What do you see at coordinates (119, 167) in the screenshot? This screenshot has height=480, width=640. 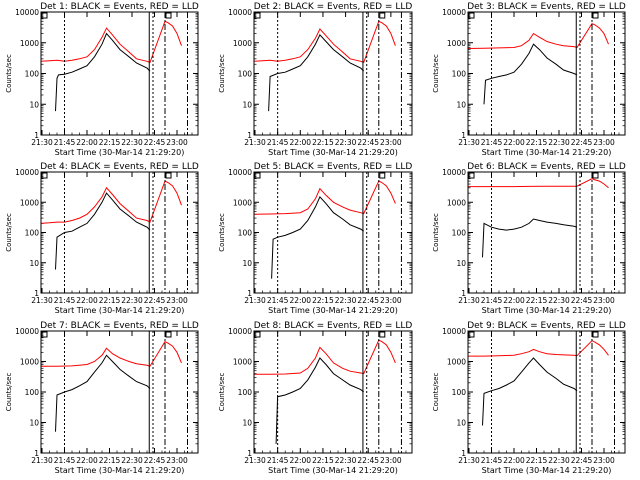 I see `panel-title: Det 4: BLACK = Events, RED = LLD` at bounding box center [119, 167].